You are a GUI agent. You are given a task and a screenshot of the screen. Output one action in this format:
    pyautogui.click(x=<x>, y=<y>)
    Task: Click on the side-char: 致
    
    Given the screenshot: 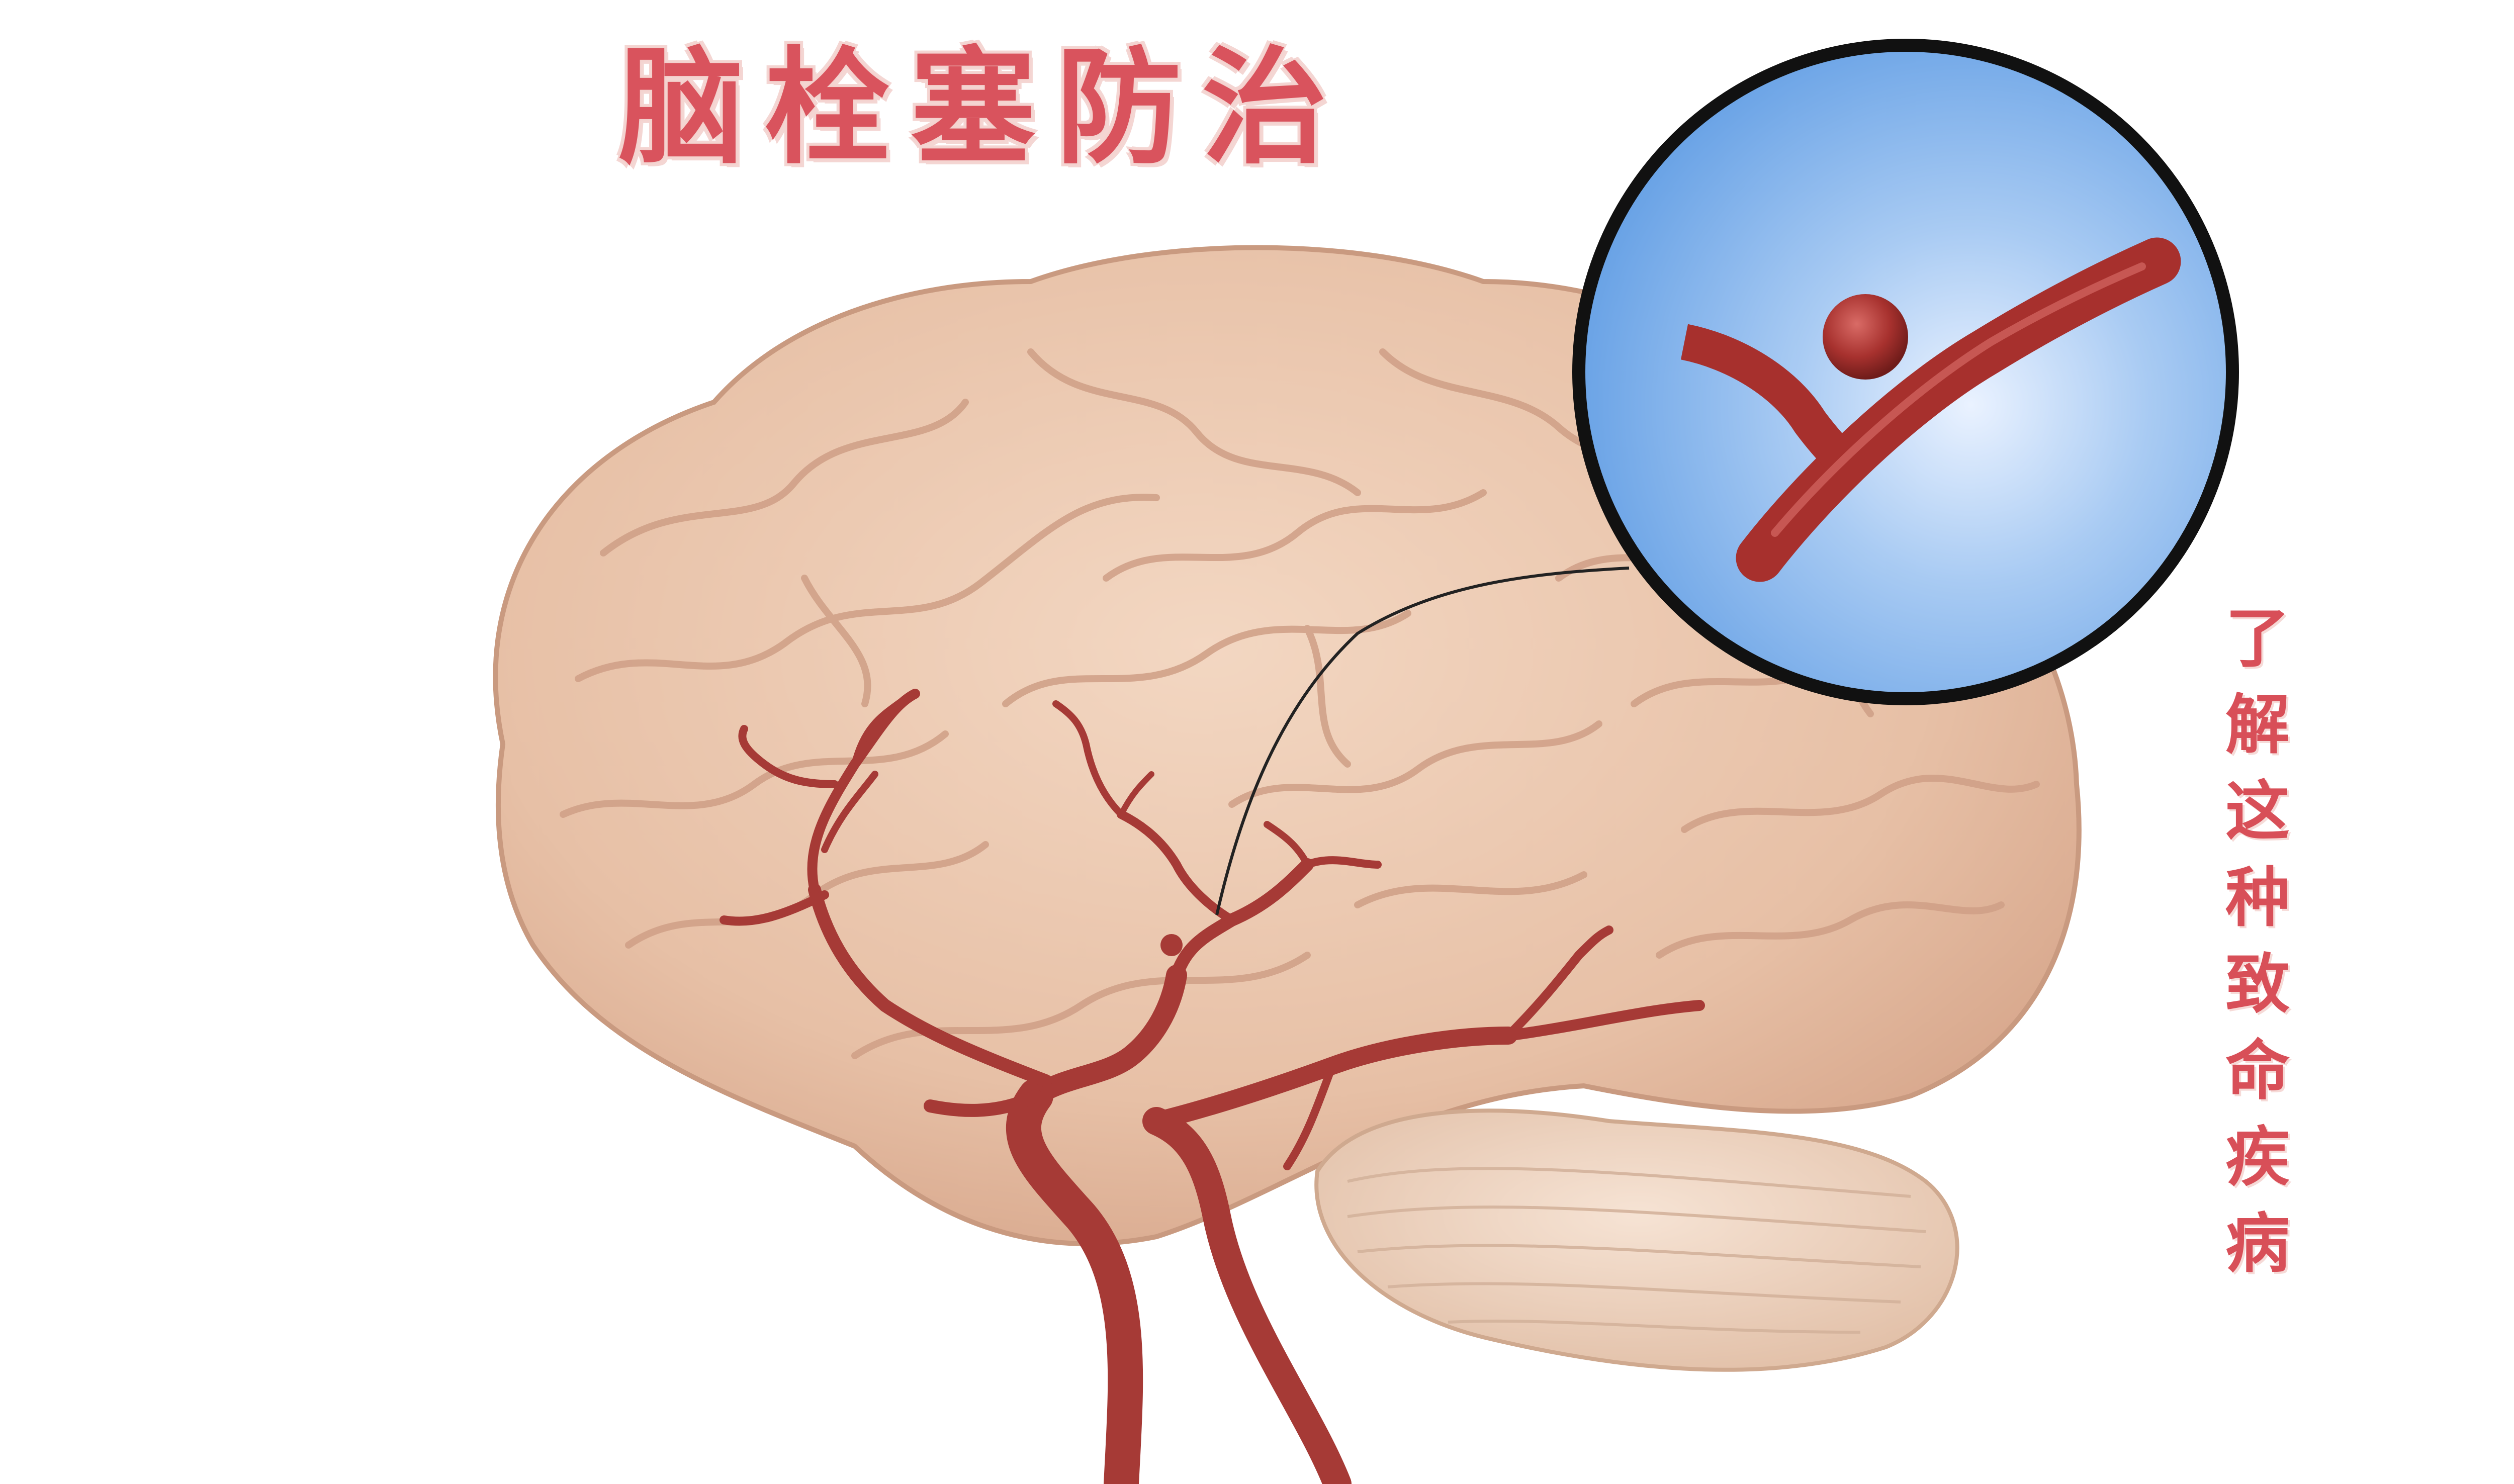 What is the action you would take?
    pyautogui.click(x=2258, y=984)
    